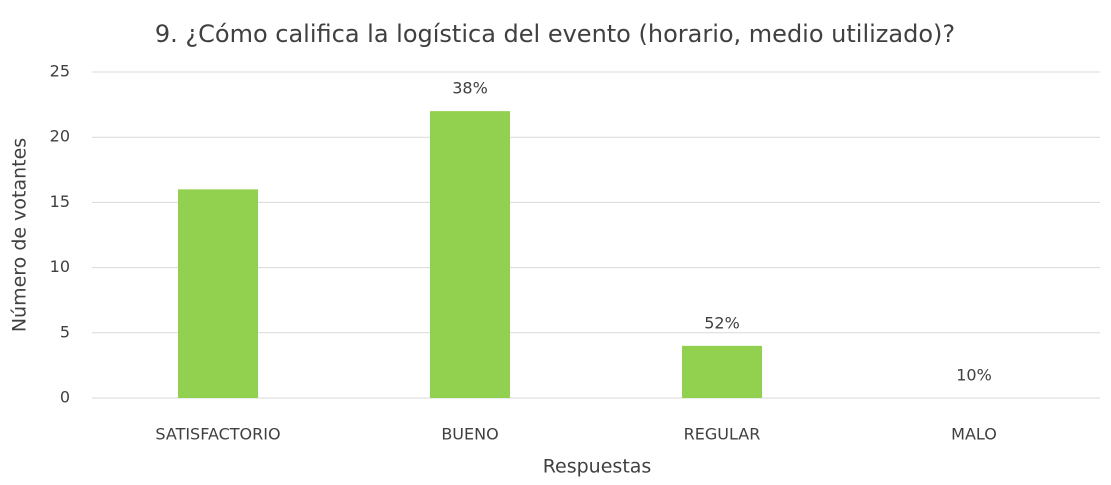 The height and width of the screenshot is (485, 1111). I want to click on y-tick-label: 15, so click(60, 201).